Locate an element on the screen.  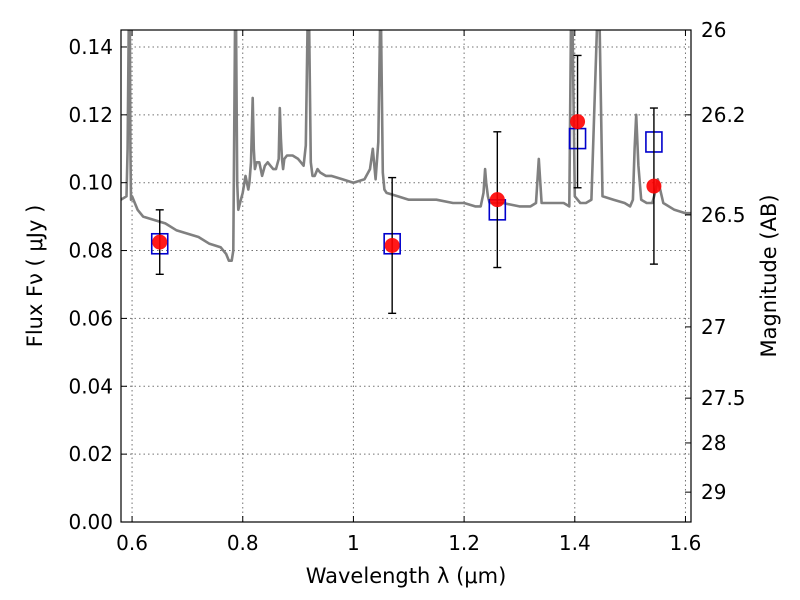
y-tick-label: 0.00 is located at coordinates (90, 522).